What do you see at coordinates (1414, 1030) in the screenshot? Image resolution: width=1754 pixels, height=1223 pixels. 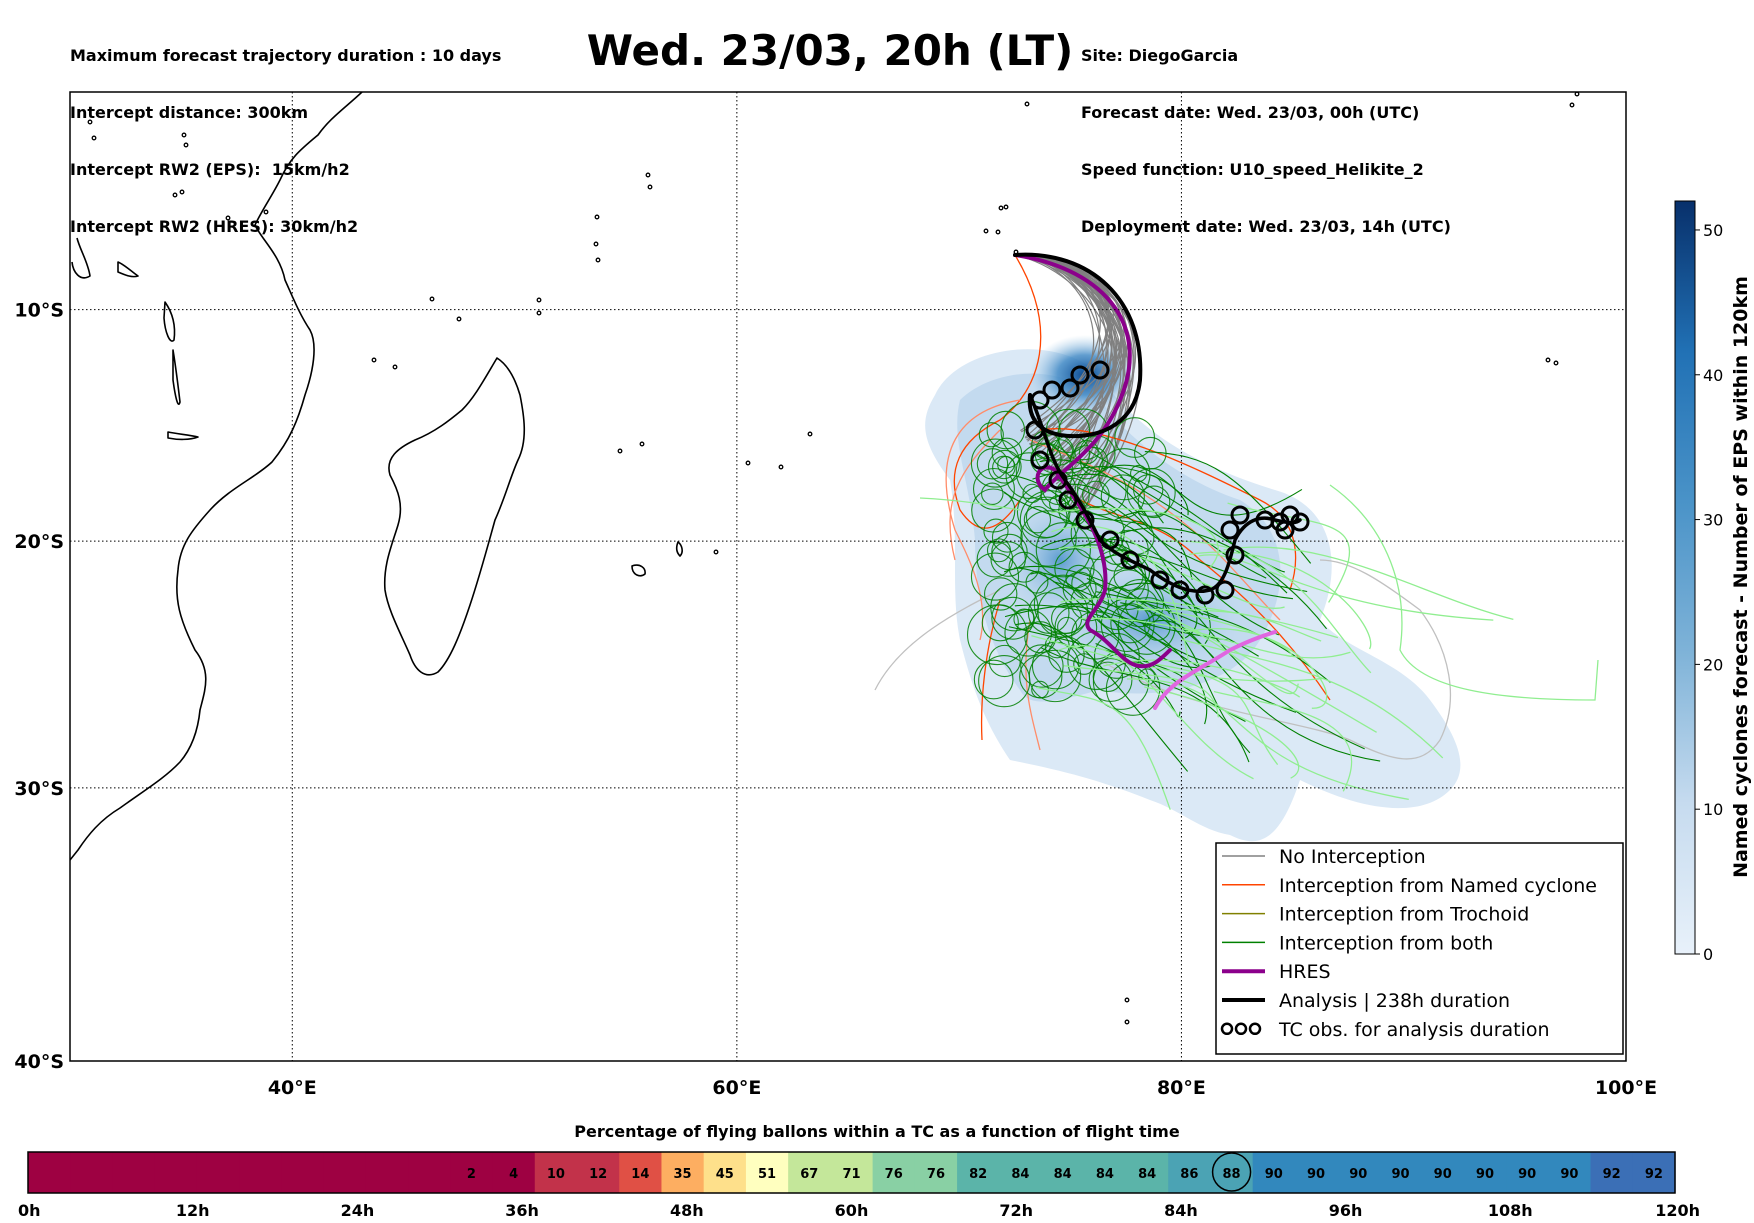 I see `legend-label: TC obs. for analysis duration` at bounding box center [1414, 1030].